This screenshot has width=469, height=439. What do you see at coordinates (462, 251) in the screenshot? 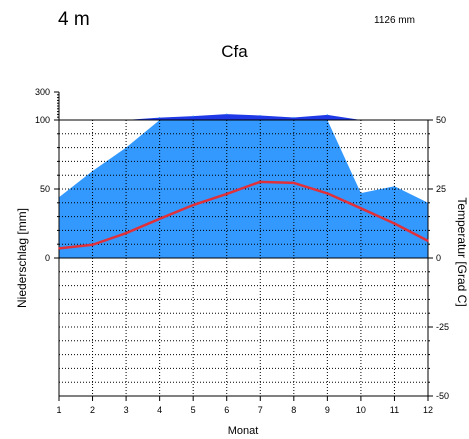
I see `y-axis-right-label: Temperatur [Grad C]` at bounding box center [462, 251].